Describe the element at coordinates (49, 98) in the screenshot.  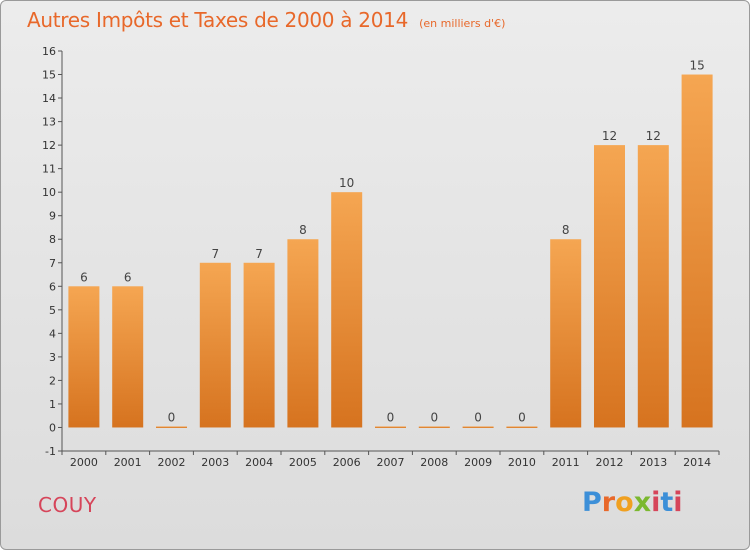
I see `y-tick-label: 14` at that location.